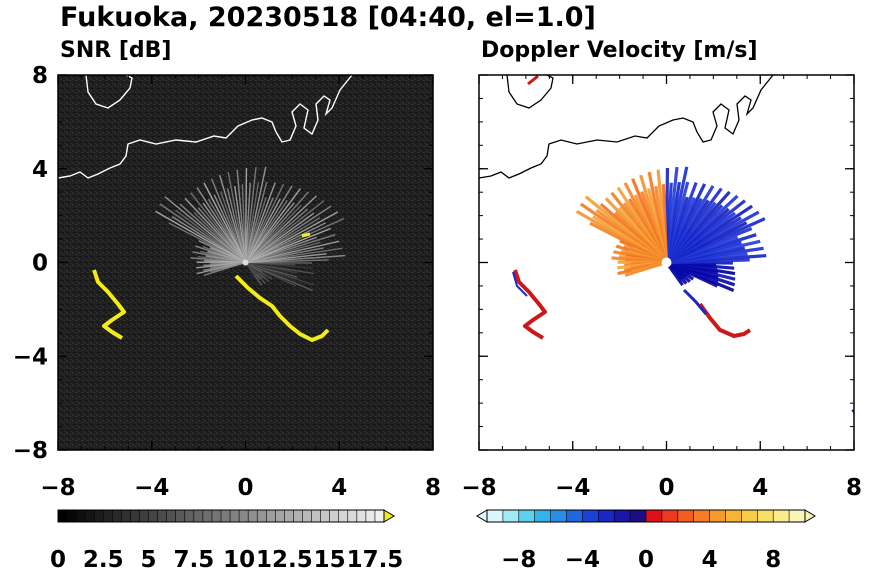  I want to click on snr-colorbar-tick-label: 12.5, so click(284, 558).